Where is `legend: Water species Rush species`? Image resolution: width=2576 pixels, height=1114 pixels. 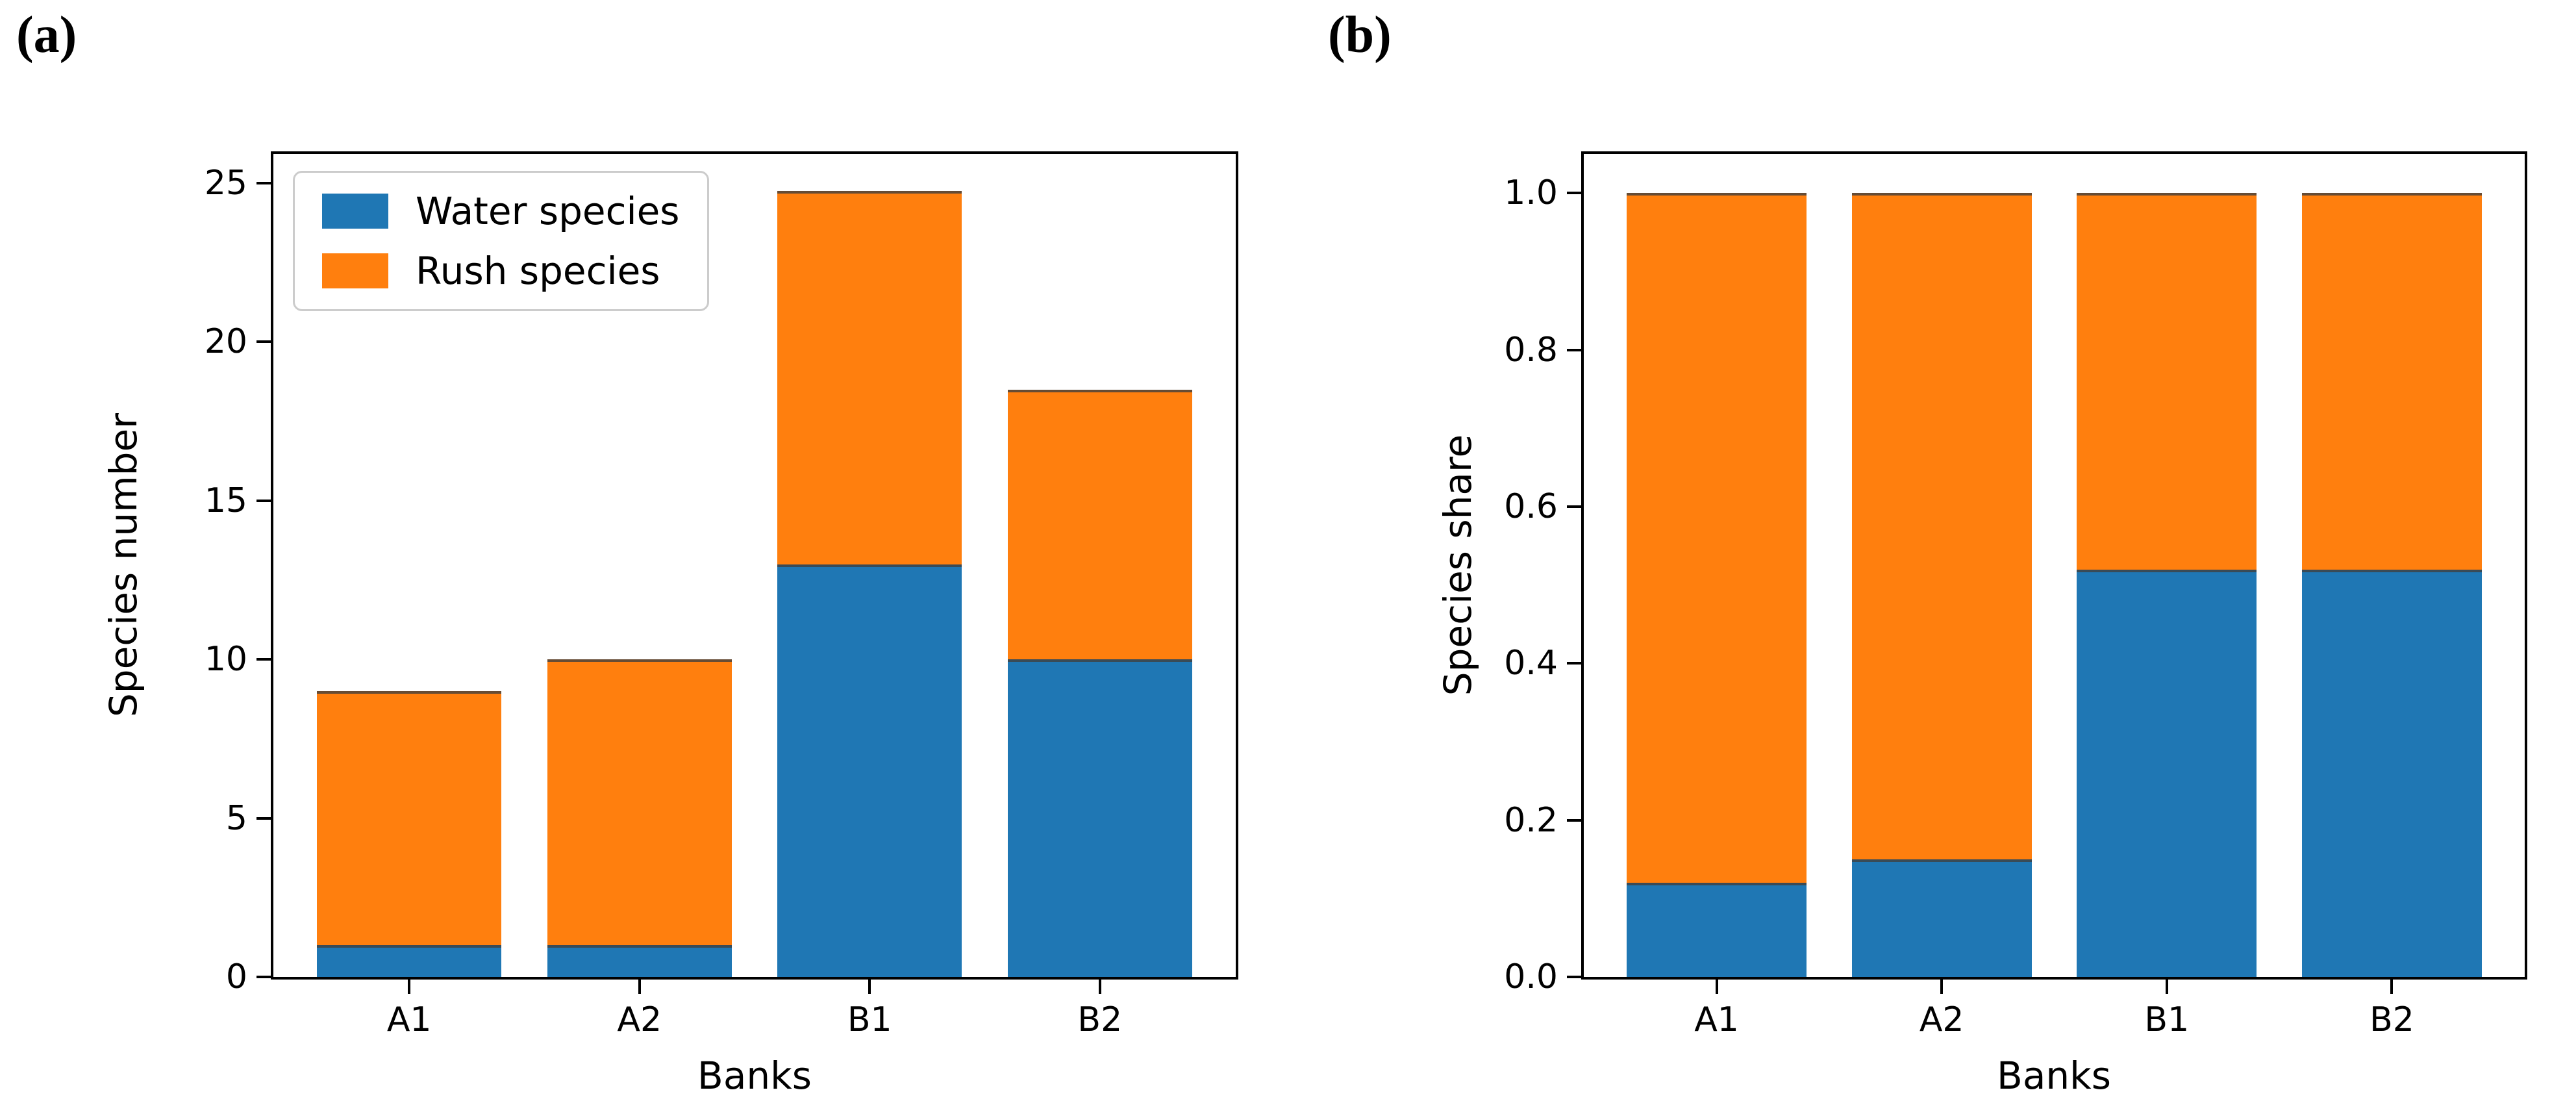 legend: Water species Rush species is located at coordinates (501, 241).